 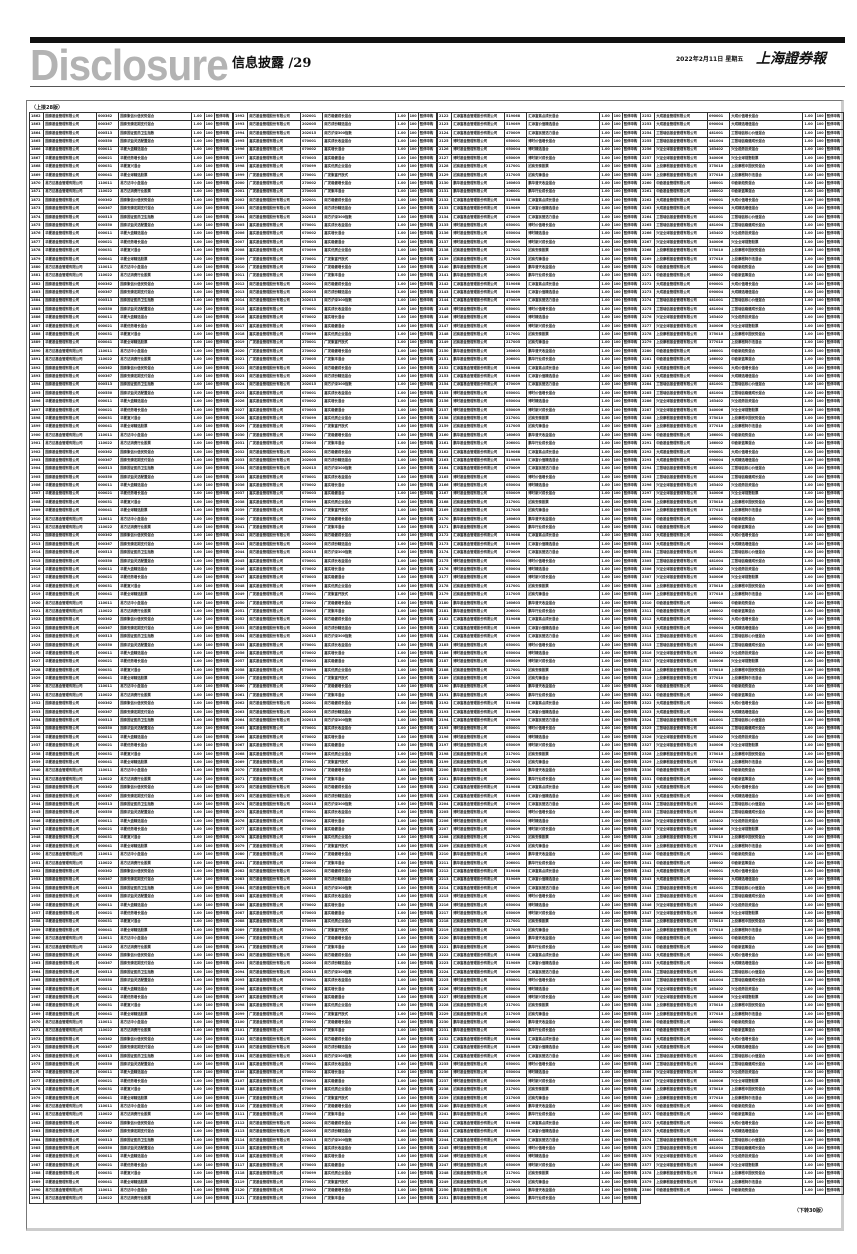 I want to click on fund-code: 340006, so click(x=718, y=494).